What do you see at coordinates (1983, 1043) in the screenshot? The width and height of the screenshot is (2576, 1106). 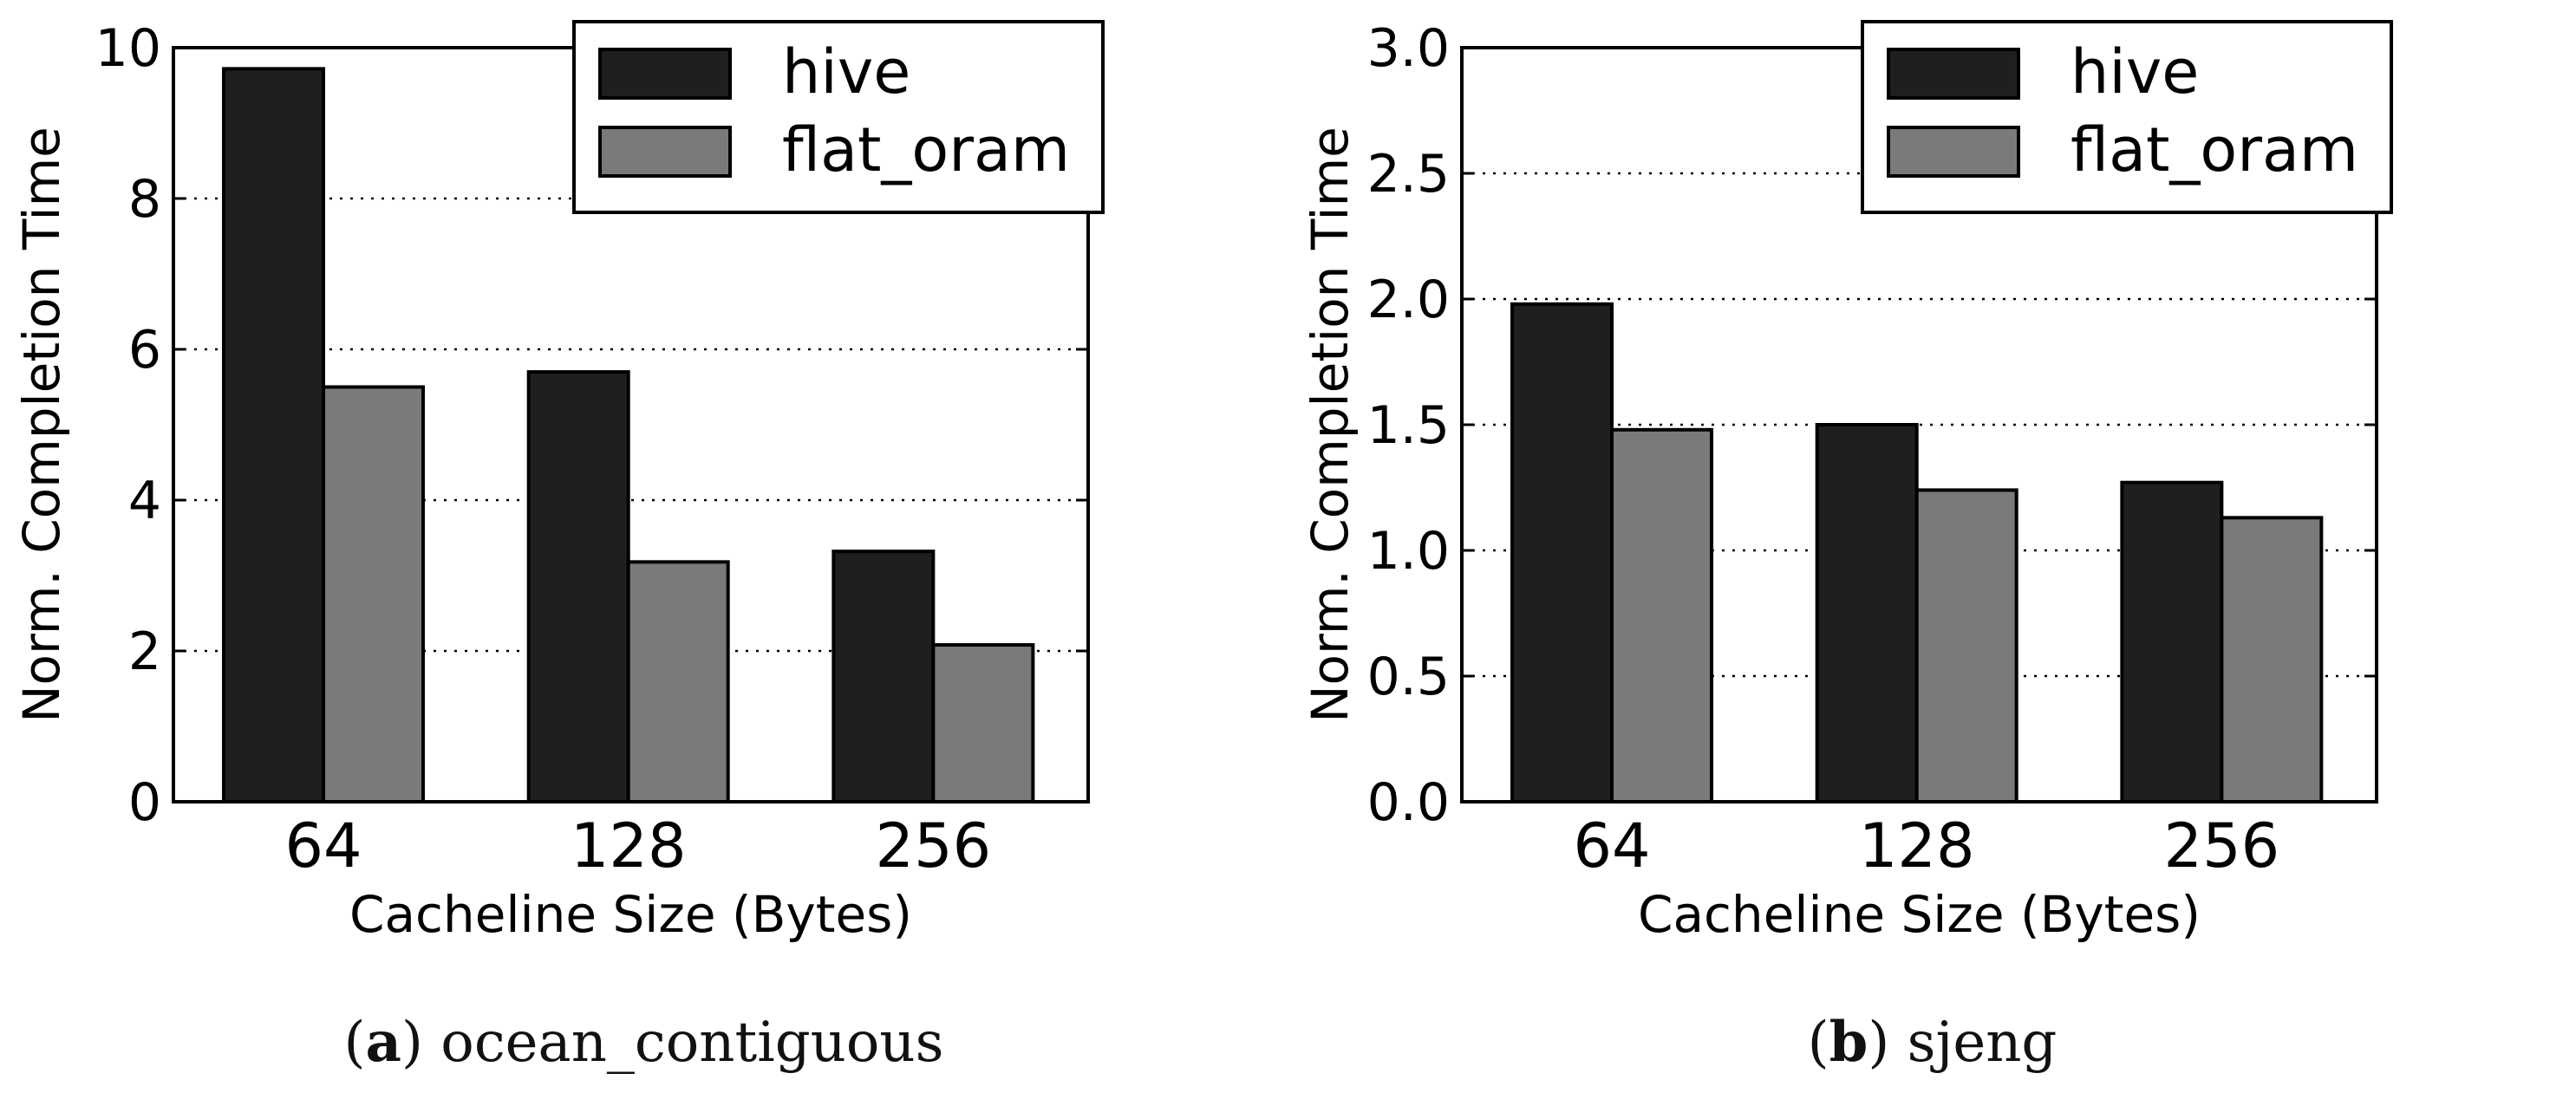 I see `caption-b-text: sjeng` at bounding box center [1983, 1043].